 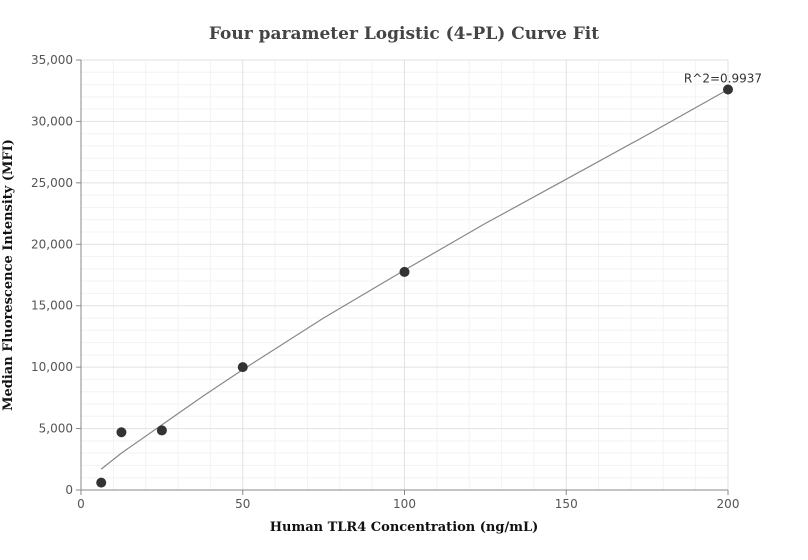 I want to click on r-squared-annotation: R^2=0.9937, so click(x=723, y=78).